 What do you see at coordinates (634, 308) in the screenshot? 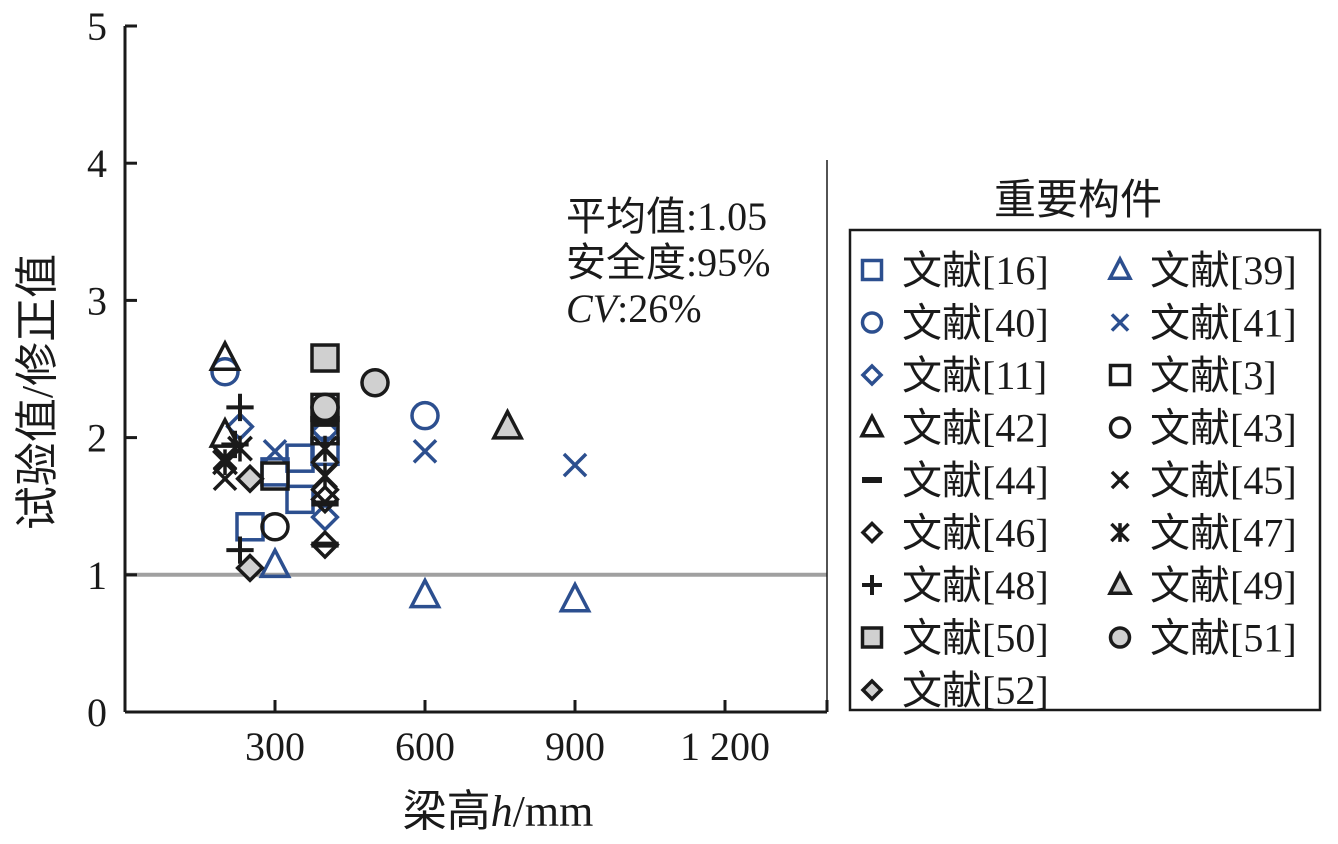
I see `stat-cv: CV:26%` at bounding box center [634, 308].